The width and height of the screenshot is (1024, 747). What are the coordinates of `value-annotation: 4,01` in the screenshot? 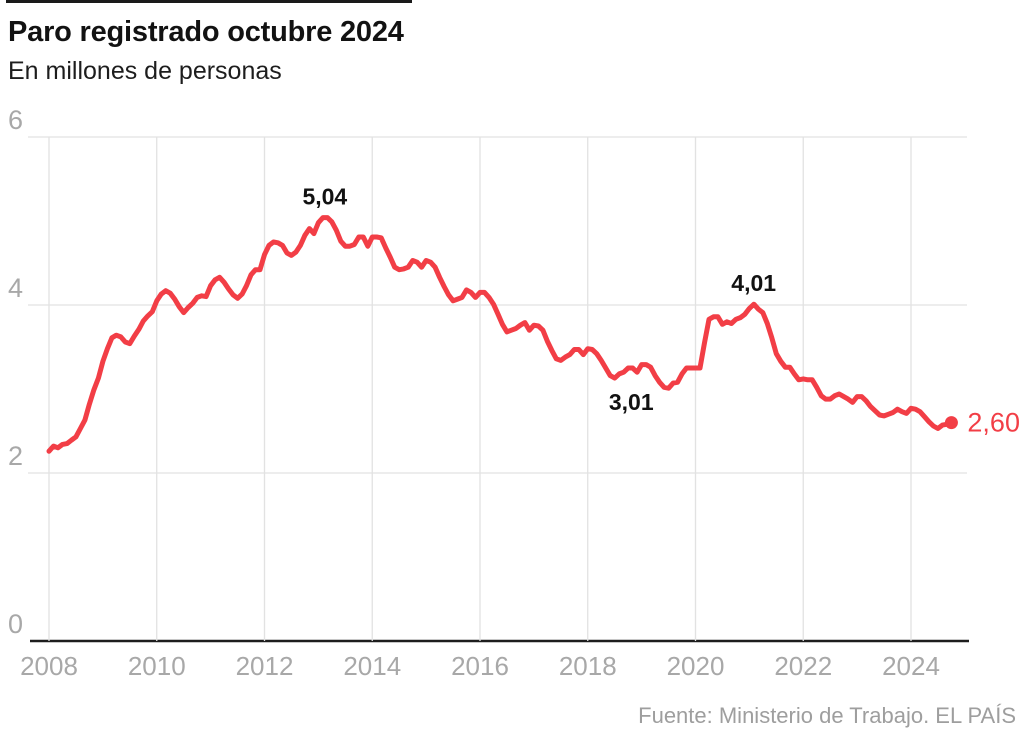 It's located at (753, 283).